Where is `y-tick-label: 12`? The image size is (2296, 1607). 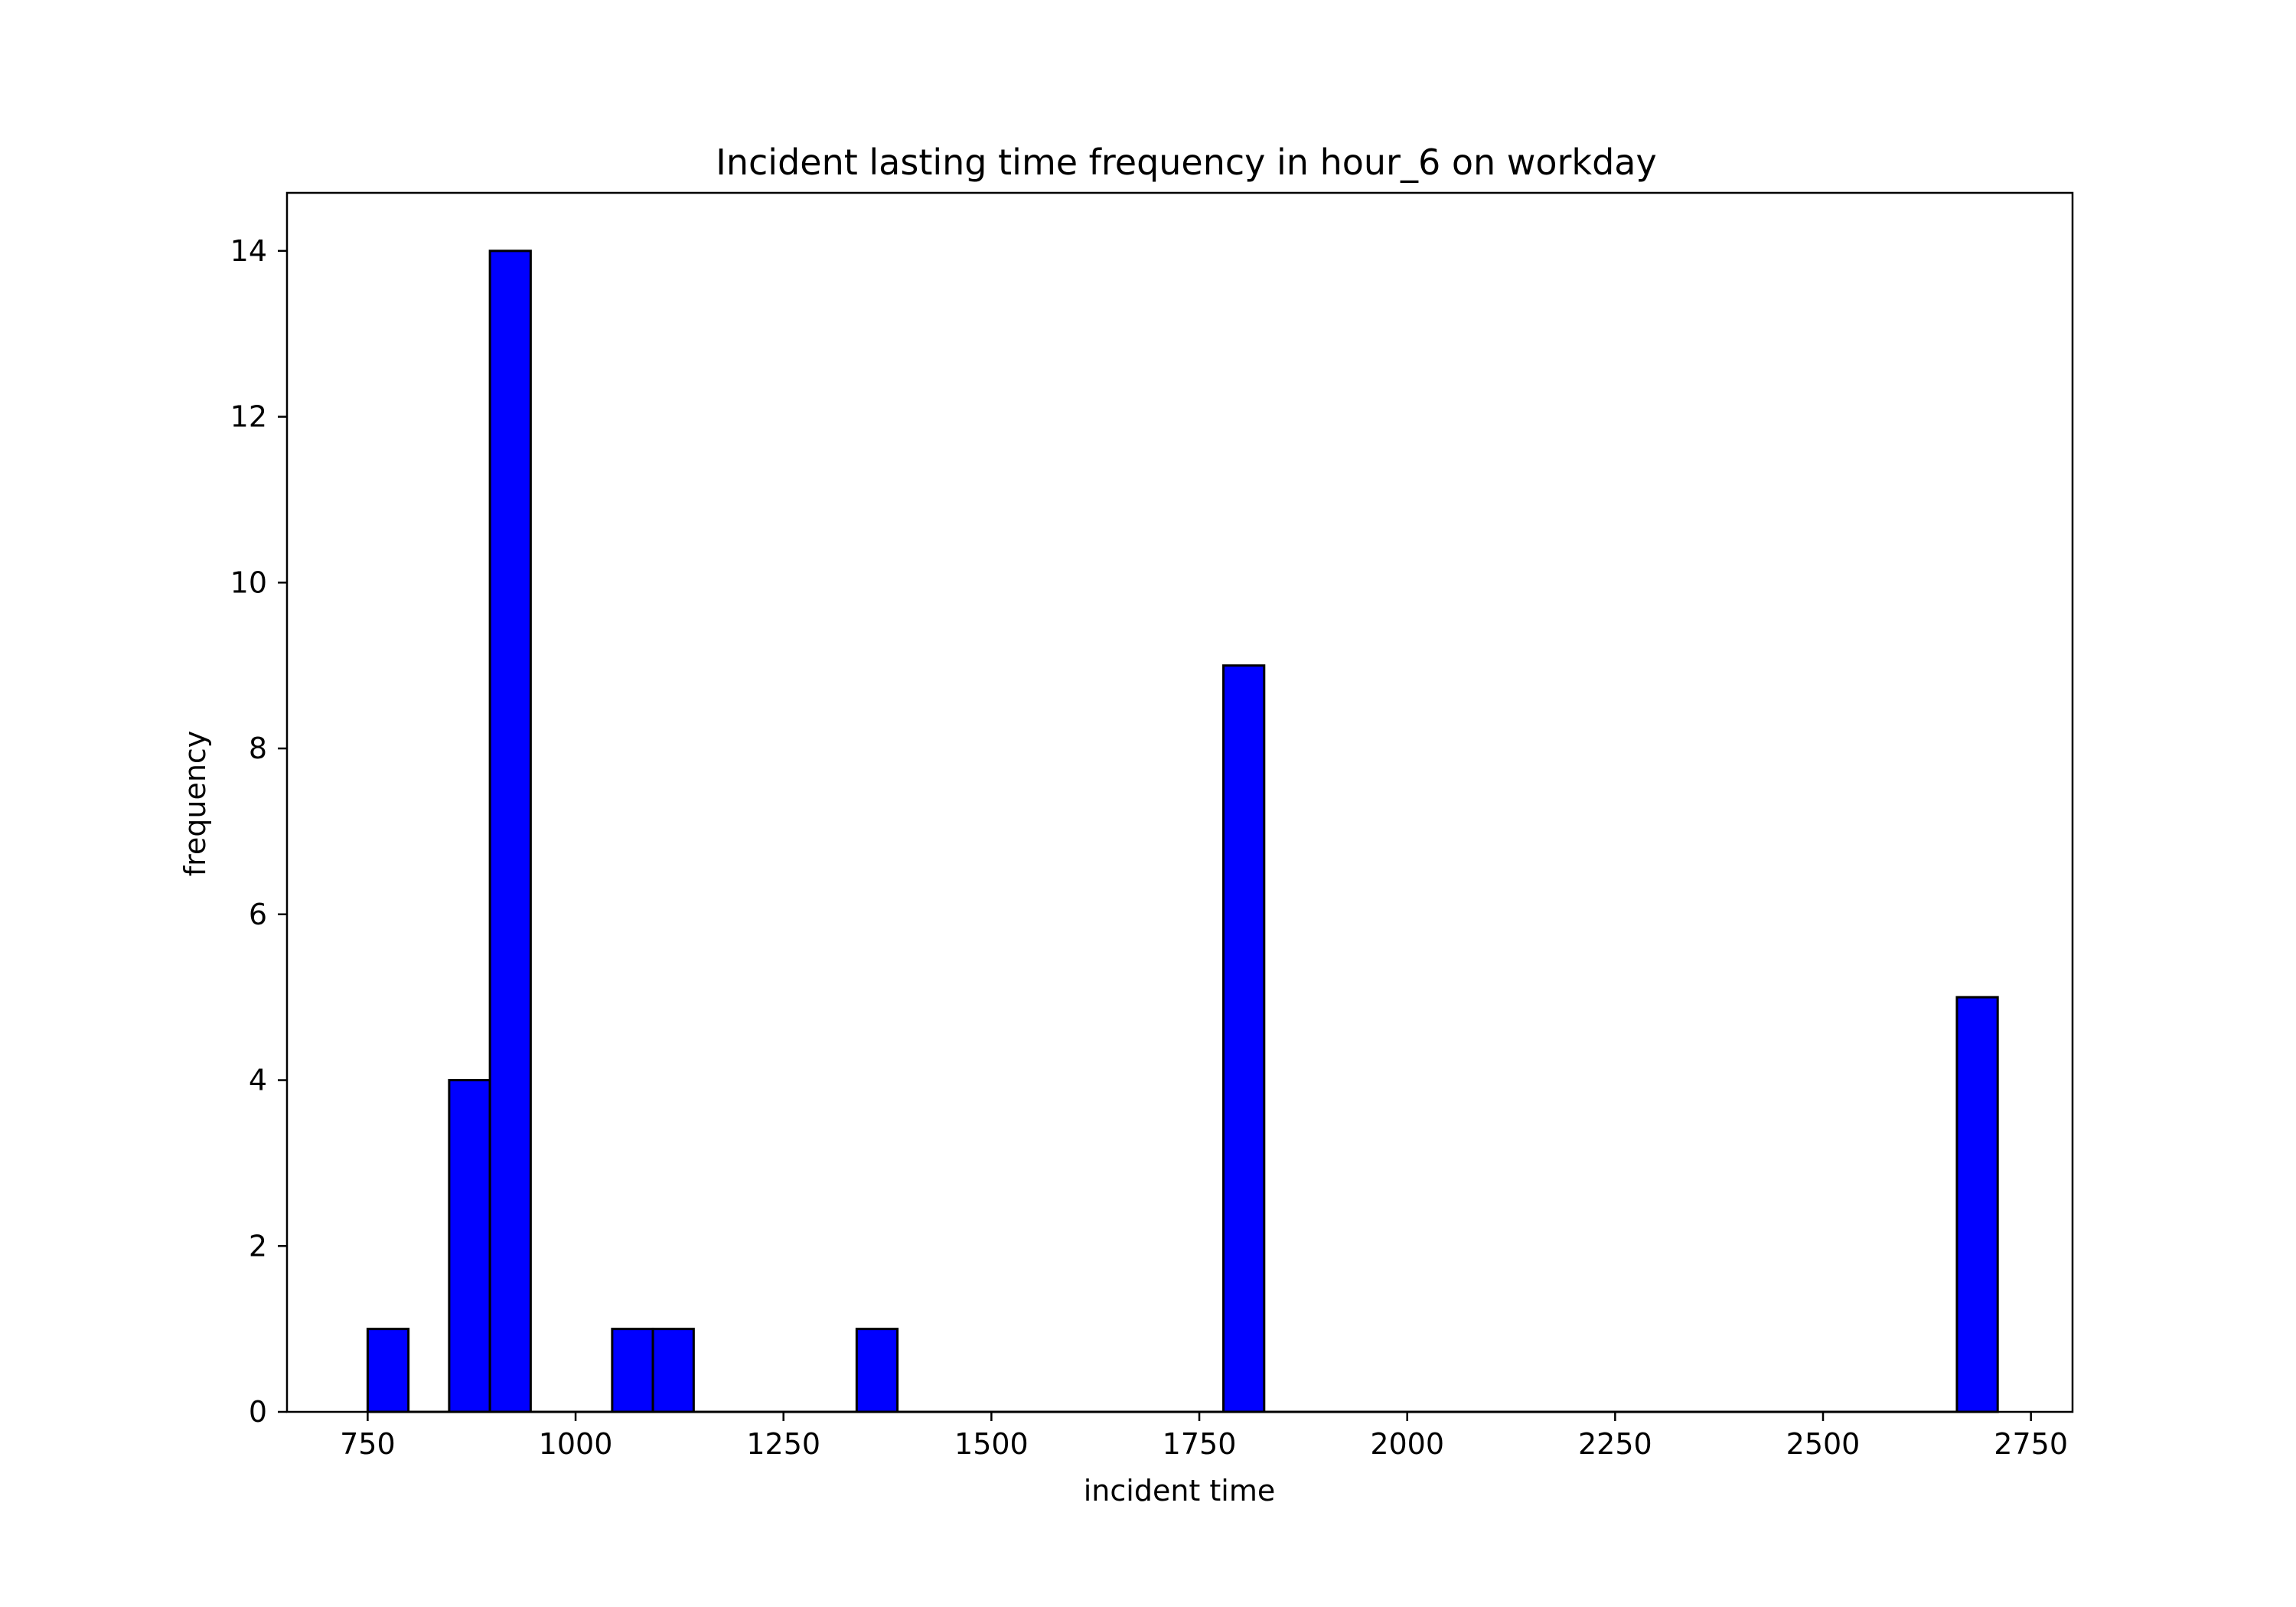 y-tick-label: 12 is located at coordinates (248, 417).